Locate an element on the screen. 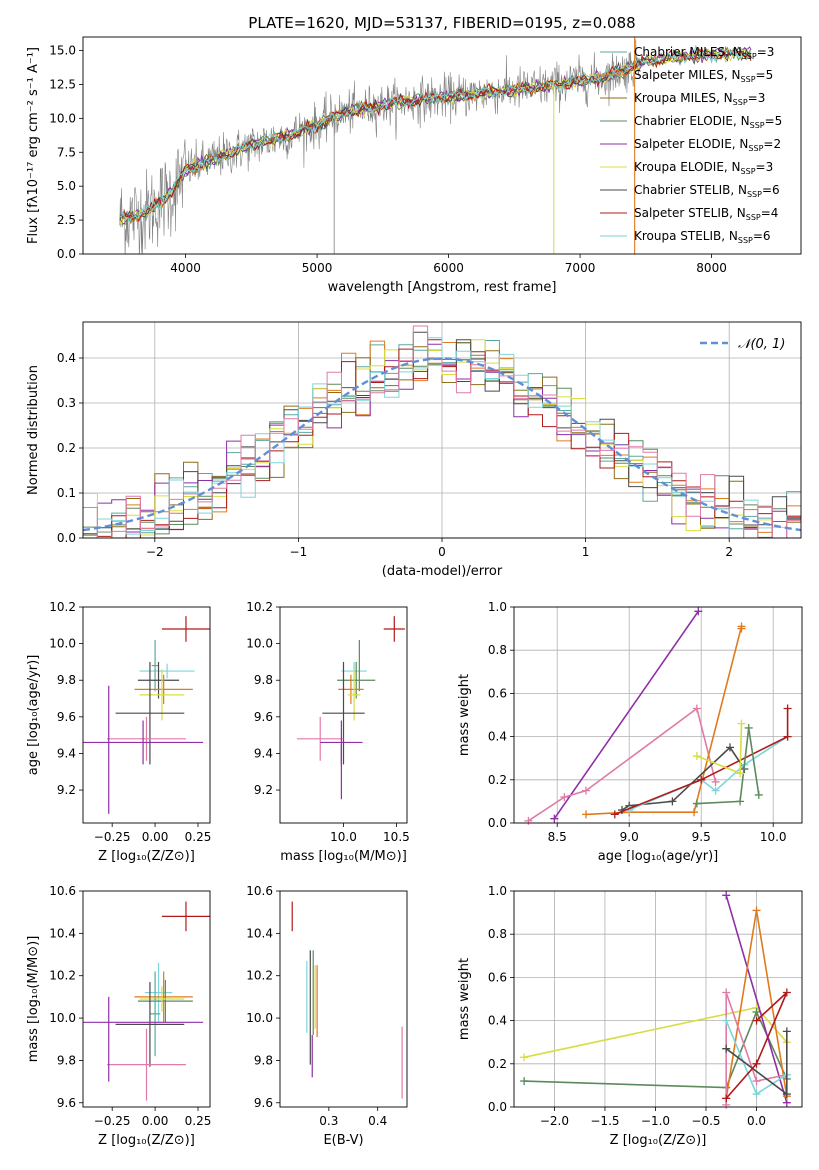 The width and height of the screenshot is (819, 1170). legend-label: Chabrier ELODIE, NSSP=5 is located at coordinates (708, 122).